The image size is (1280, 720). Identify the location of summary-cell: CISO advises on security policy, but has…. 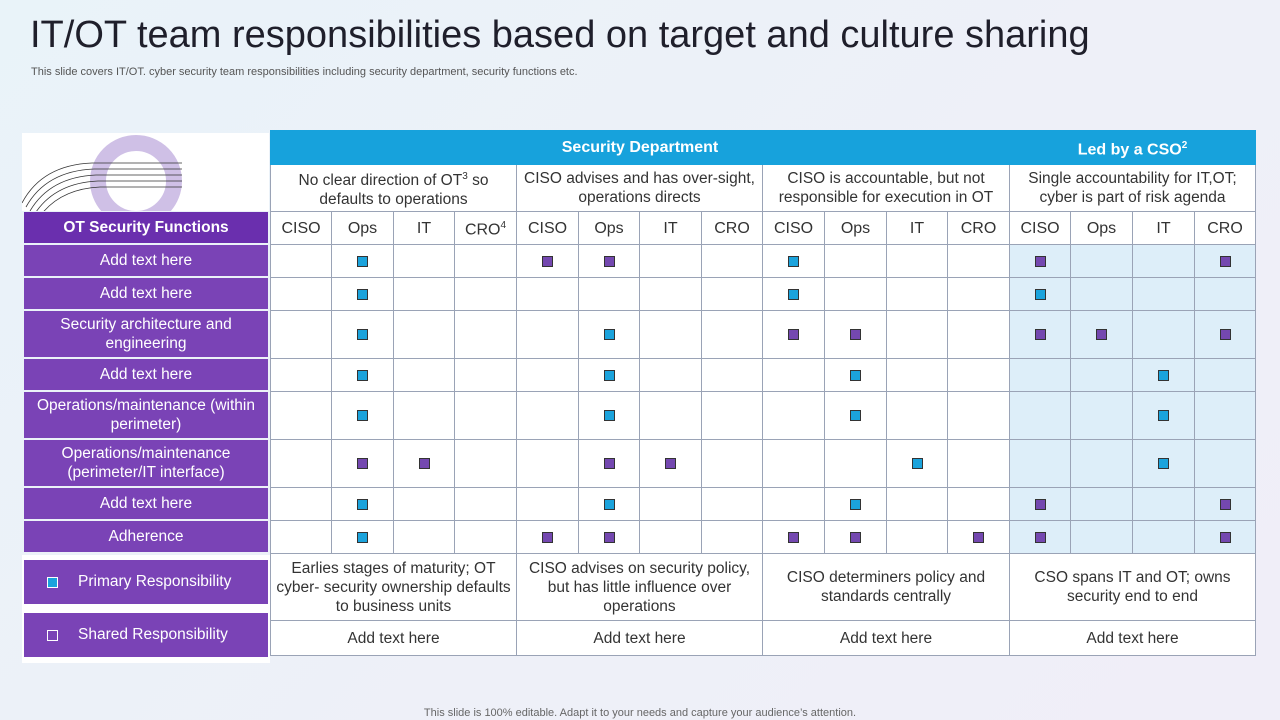
(639, 587).